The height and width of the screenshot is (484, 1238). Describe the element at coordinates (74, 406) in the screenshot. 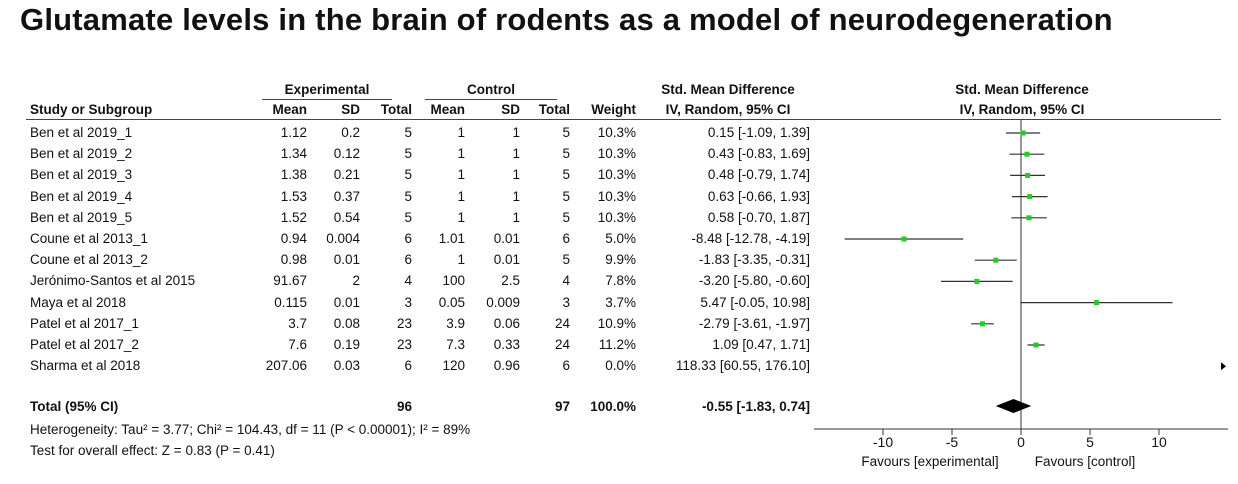

I see `total-label: Total (95% CI)` at that location.